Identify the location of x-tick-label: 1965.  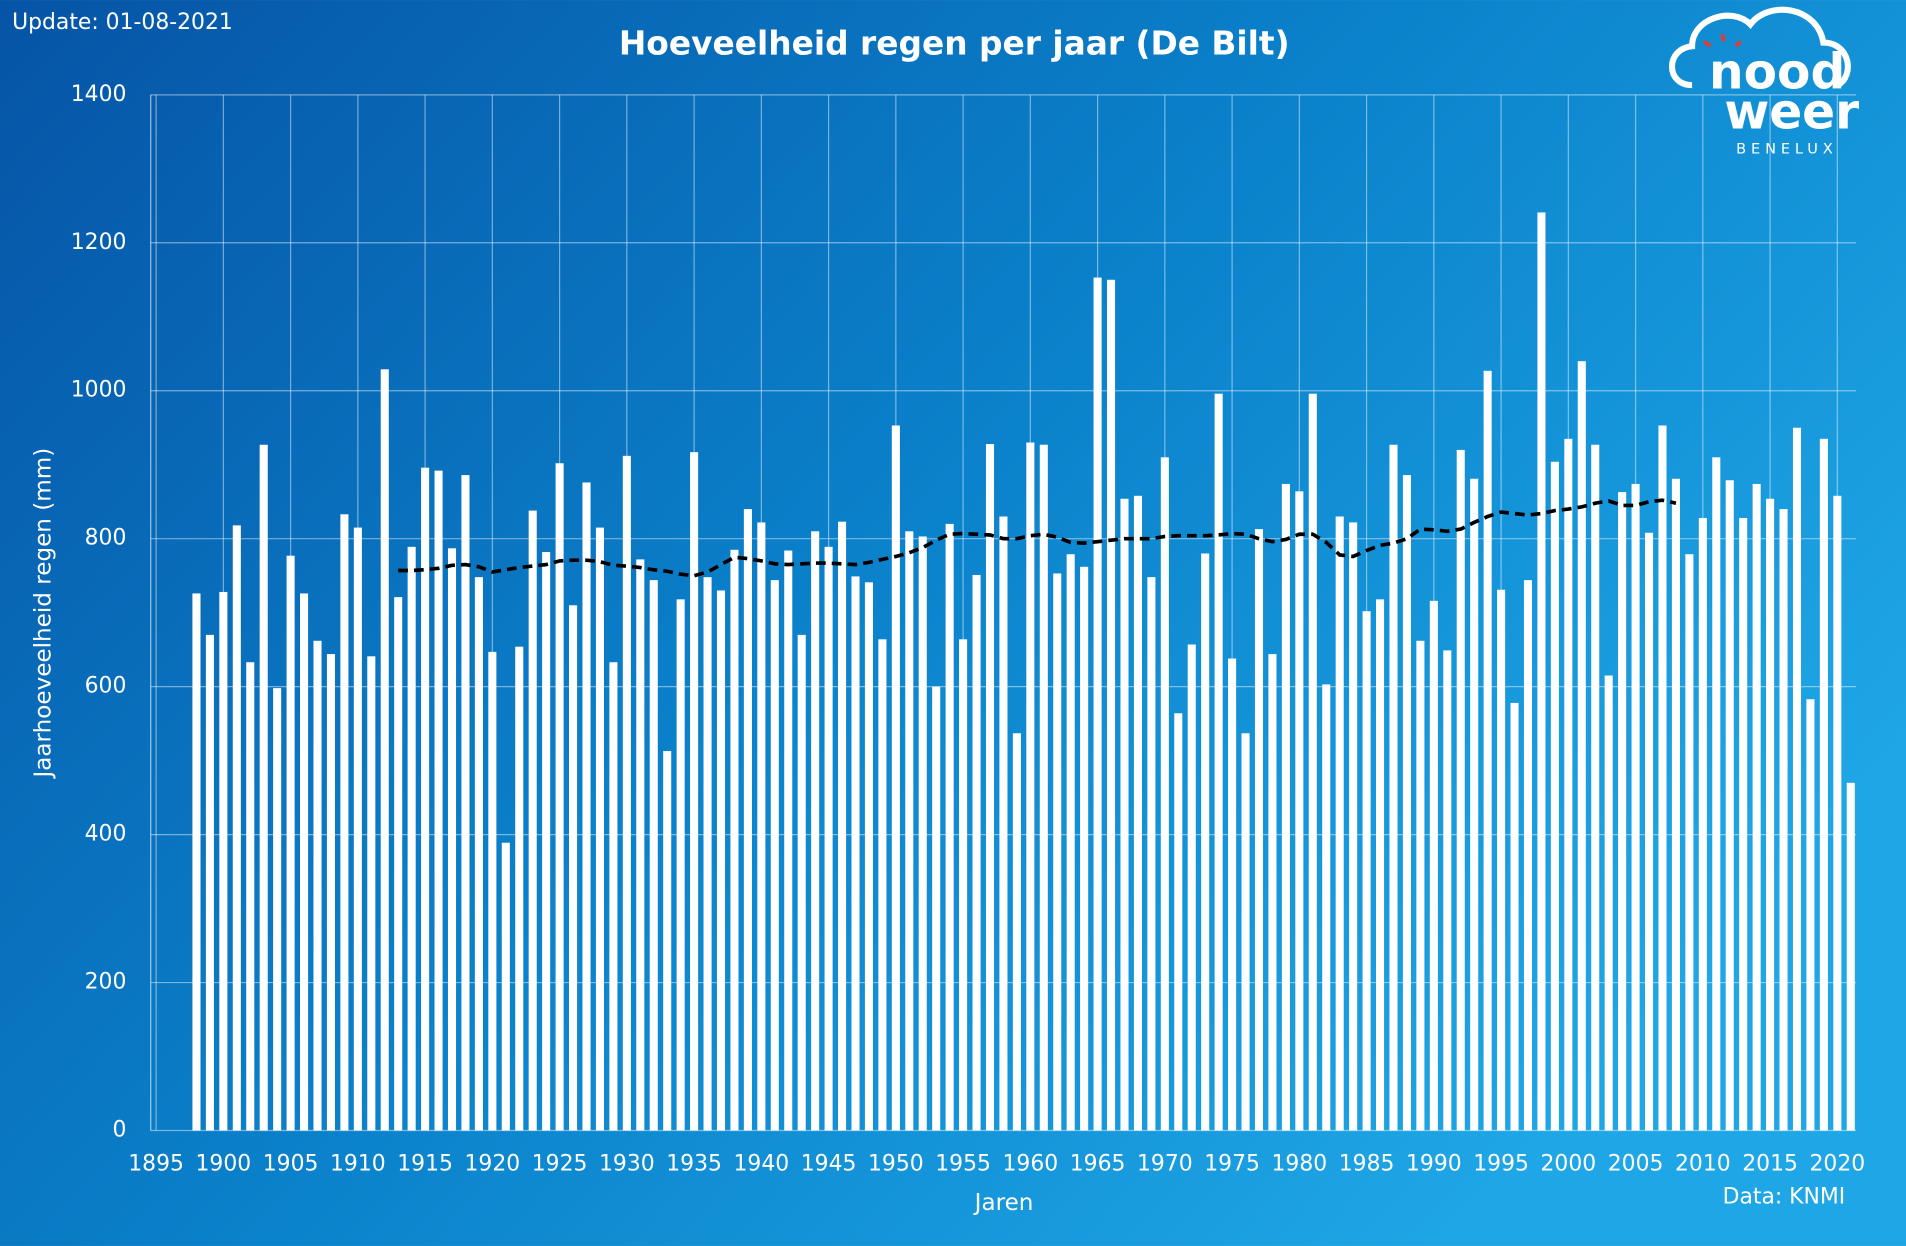
(1098, 1164).